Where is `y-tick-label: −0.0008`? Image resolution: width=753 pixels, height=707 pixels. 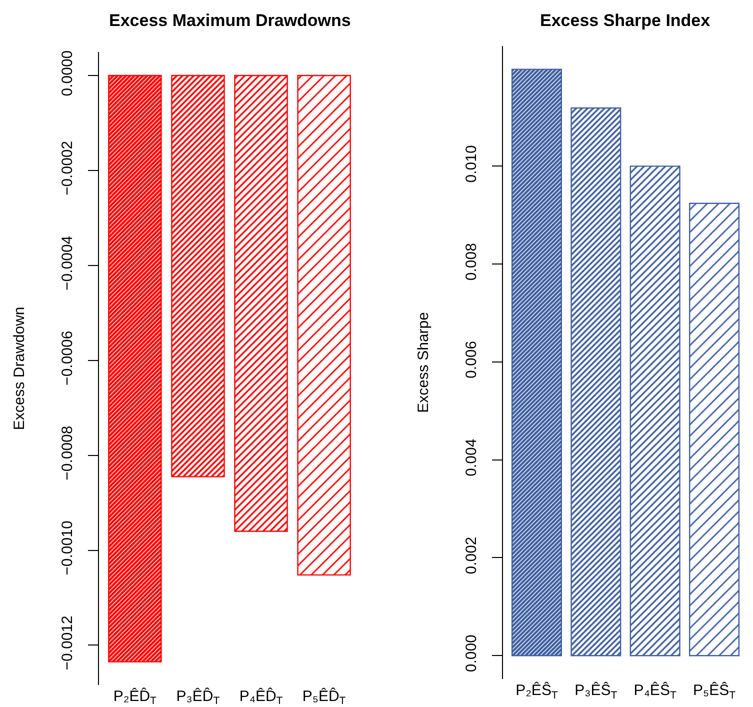
y-tick-label: −0.0008 is located at coordinates (67, 453).